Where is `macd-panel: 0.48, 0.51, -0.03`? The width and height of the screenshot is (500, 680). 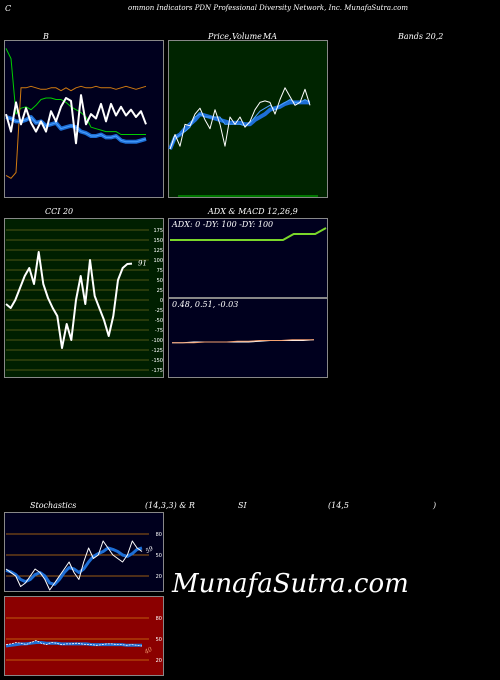
macd-panel: 0.48, 0.51, -0.03 is located at coordinates (248, 338).